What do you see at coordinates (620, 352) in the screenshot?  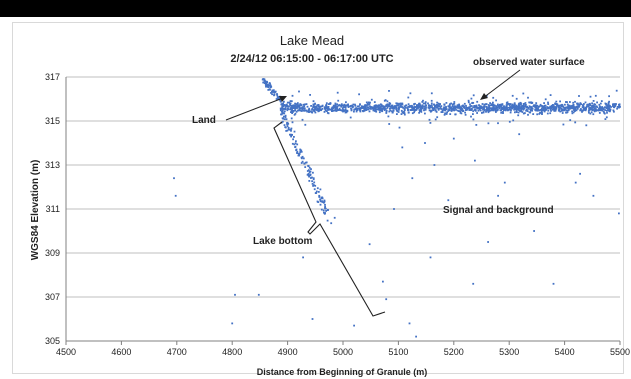 I see `x-tick-5500: 5500` at bounding box center [620, 352].